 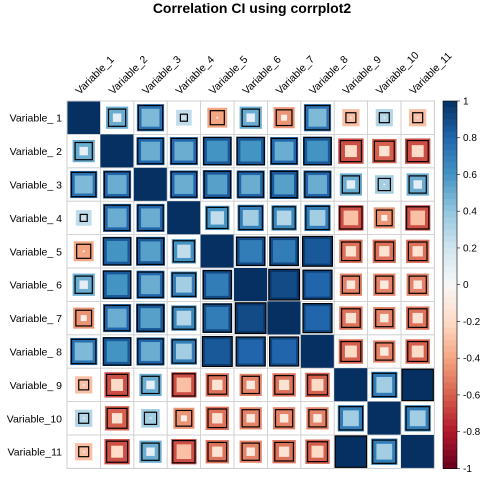 I want to click on cell-r4-c2, so click(x=117, y=217).